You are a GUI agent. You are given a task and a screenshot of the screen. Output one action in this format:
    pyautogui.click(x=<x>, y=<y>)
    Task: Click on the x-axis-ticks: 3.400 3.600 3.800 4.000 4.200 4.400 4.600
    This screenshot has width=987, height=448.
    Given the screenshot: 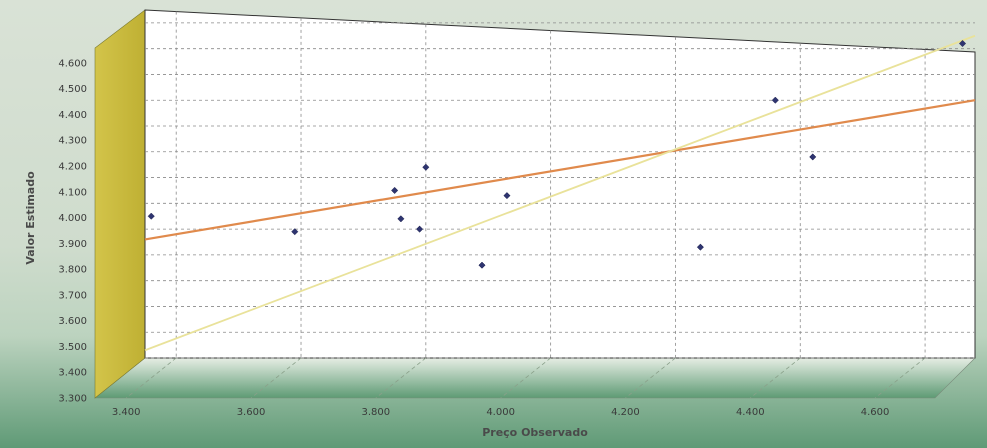 What is the action you would take?
    pyautogui.click(x=501, y=412)
    